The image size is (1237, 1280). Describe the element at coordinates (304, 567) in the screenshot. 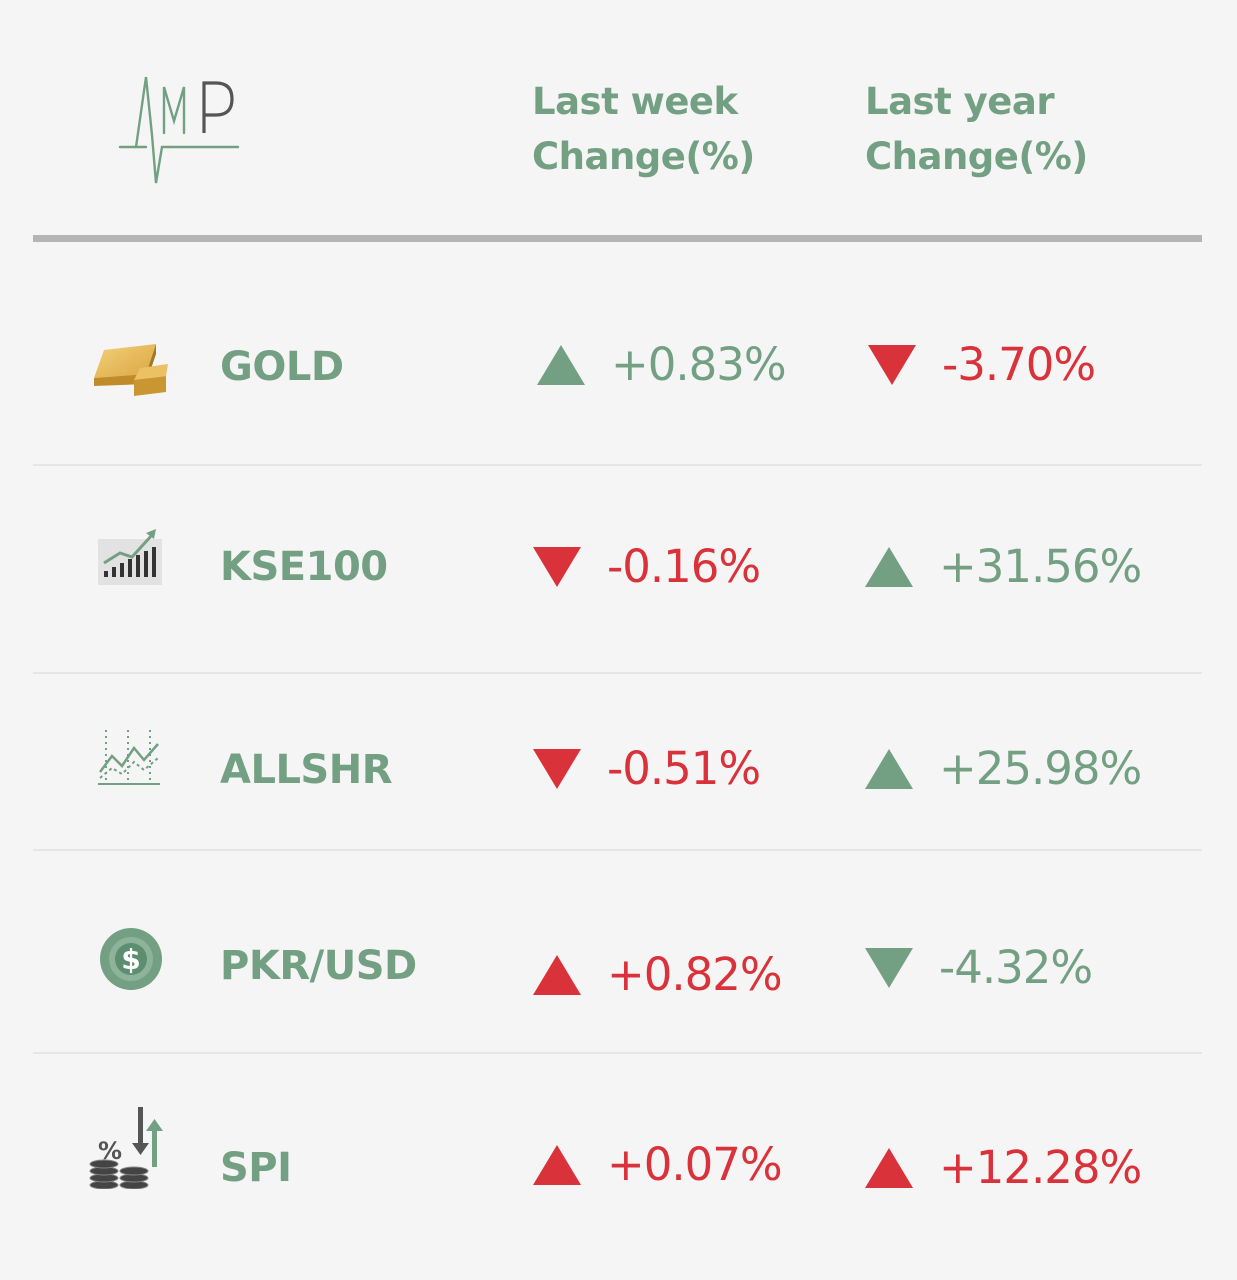

I see `asset-name: KSE100` at that location.